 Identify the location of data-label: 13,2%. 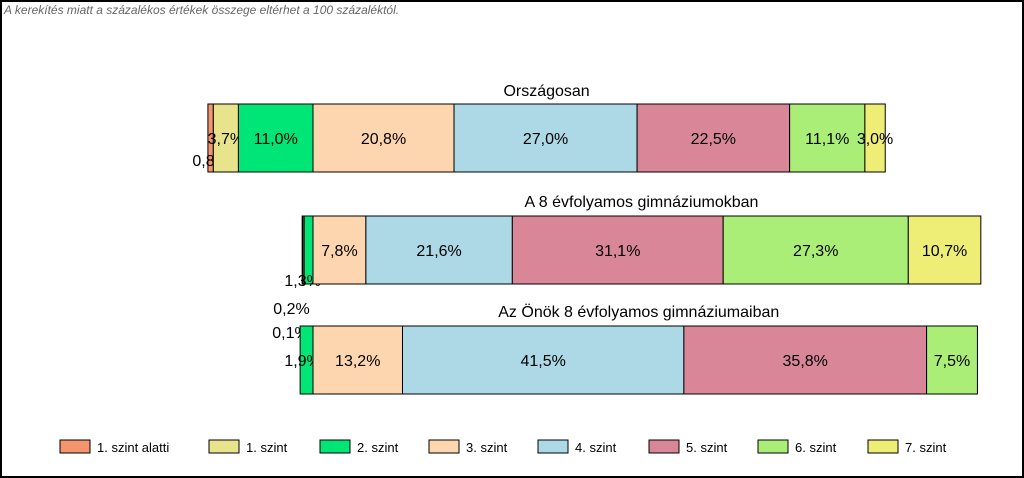
(357, 361).